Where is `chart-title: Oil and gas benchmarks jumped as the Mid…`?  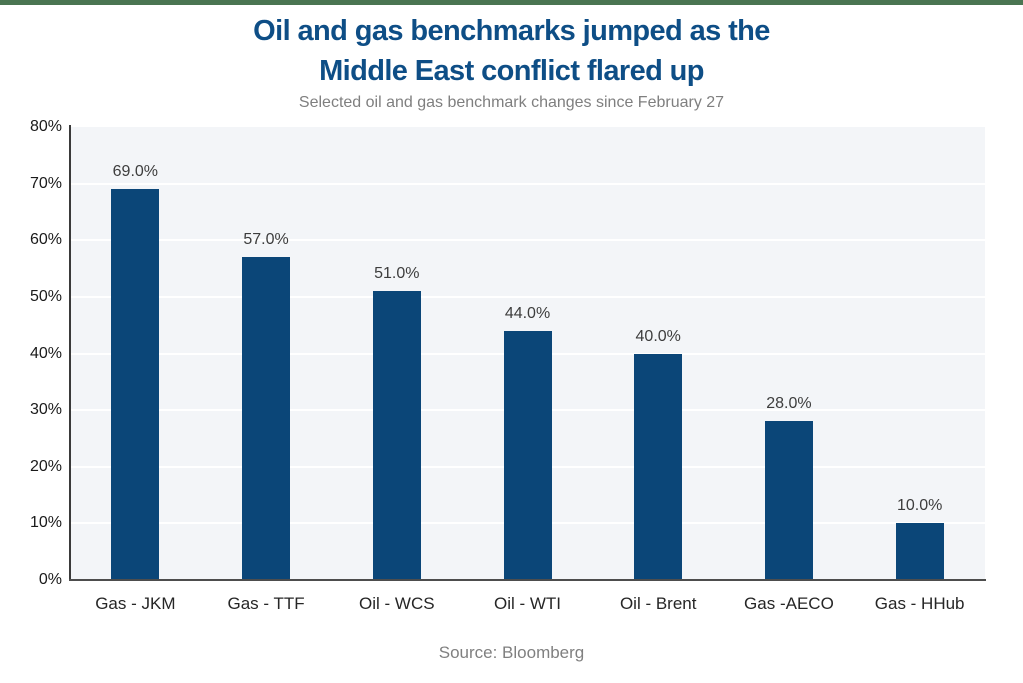
chart-title: Oil and gas benchmarks jumped as the Mid… is located at coordinates (511, 51).